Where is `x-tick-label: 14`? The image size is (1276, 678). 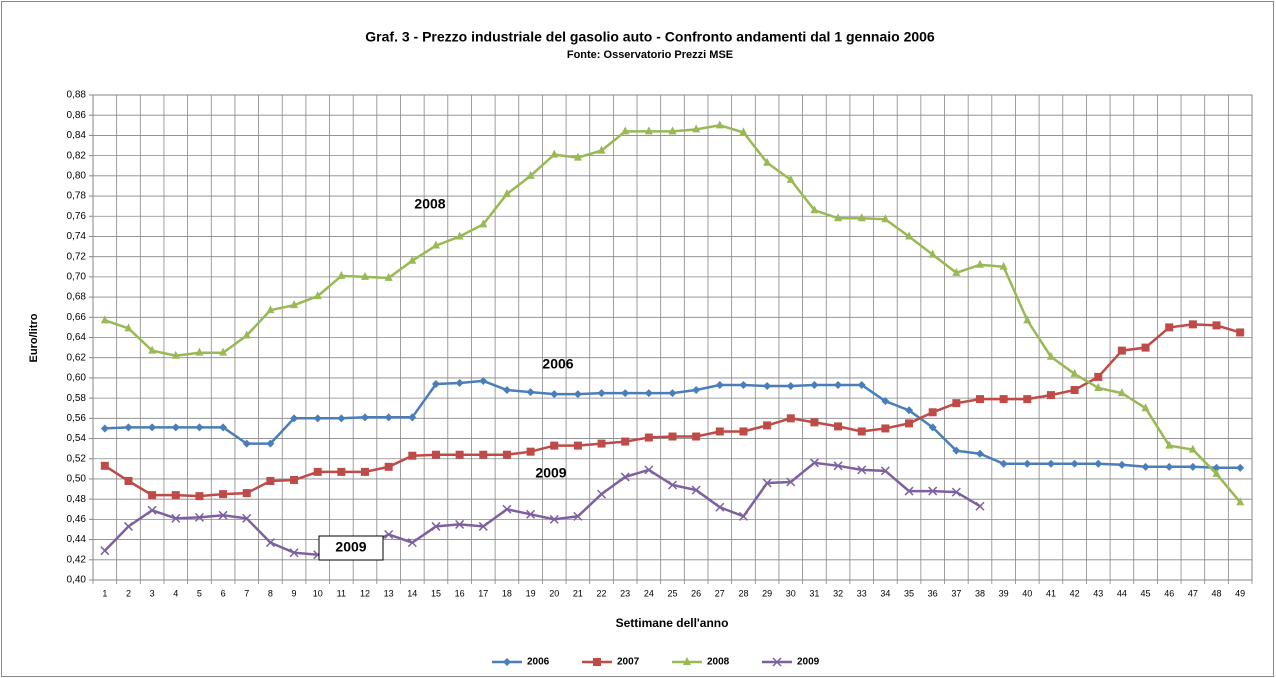 x-tick-label: 14 is located at coordinates (412, 593).